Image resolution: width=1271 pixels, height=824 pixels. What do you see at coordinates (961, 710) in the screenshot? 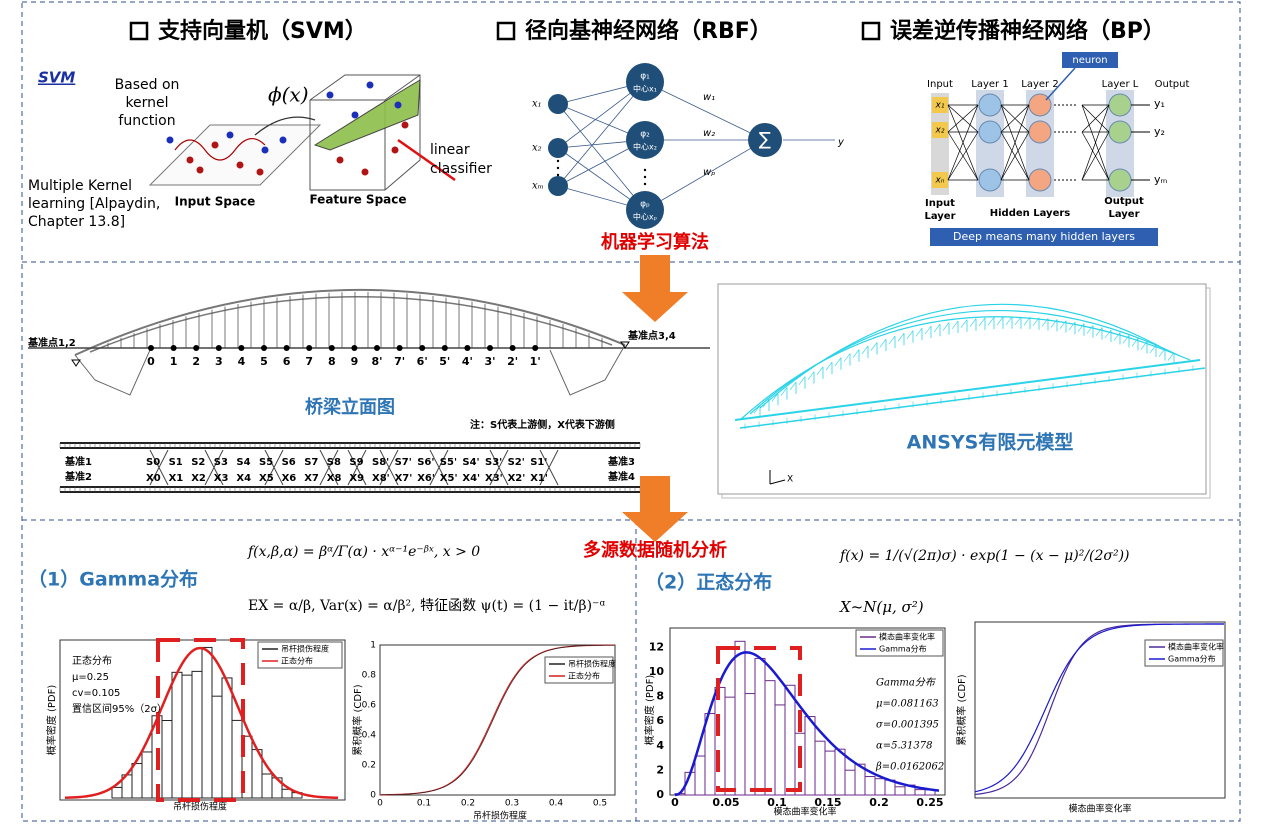
I see `label: 累积概率 (CDF)` at bounding box center [961, 710].